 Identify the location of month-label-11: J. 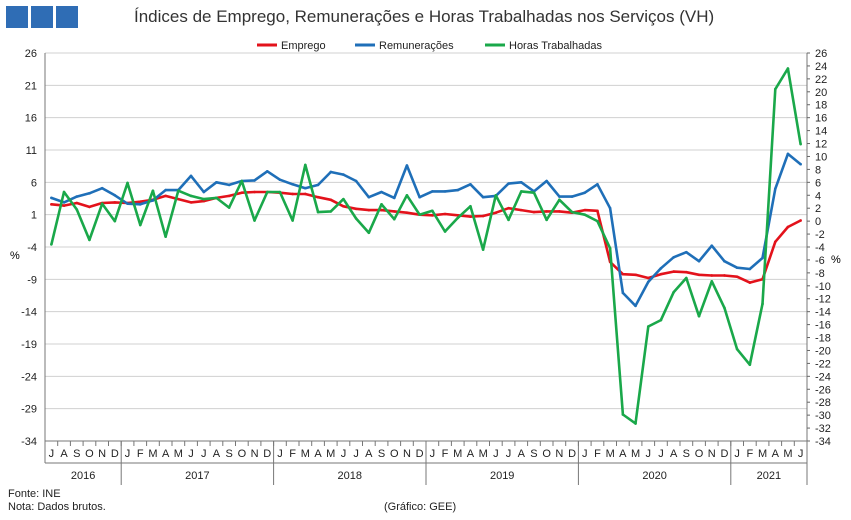
(191, 454).